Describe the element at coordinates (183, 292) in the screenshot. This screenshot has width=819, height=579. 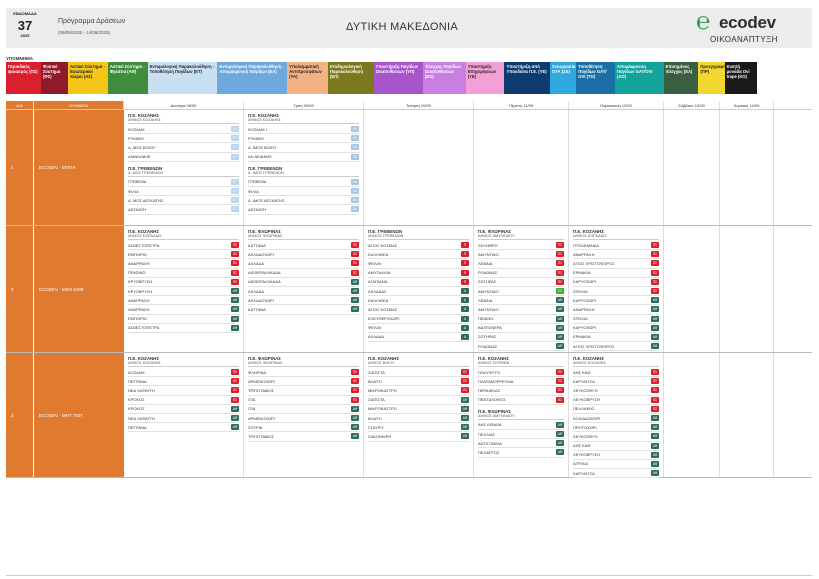
I see `list-item: ΚΡΥΟΒΡΥΣΗ ΑΦ` at that location.